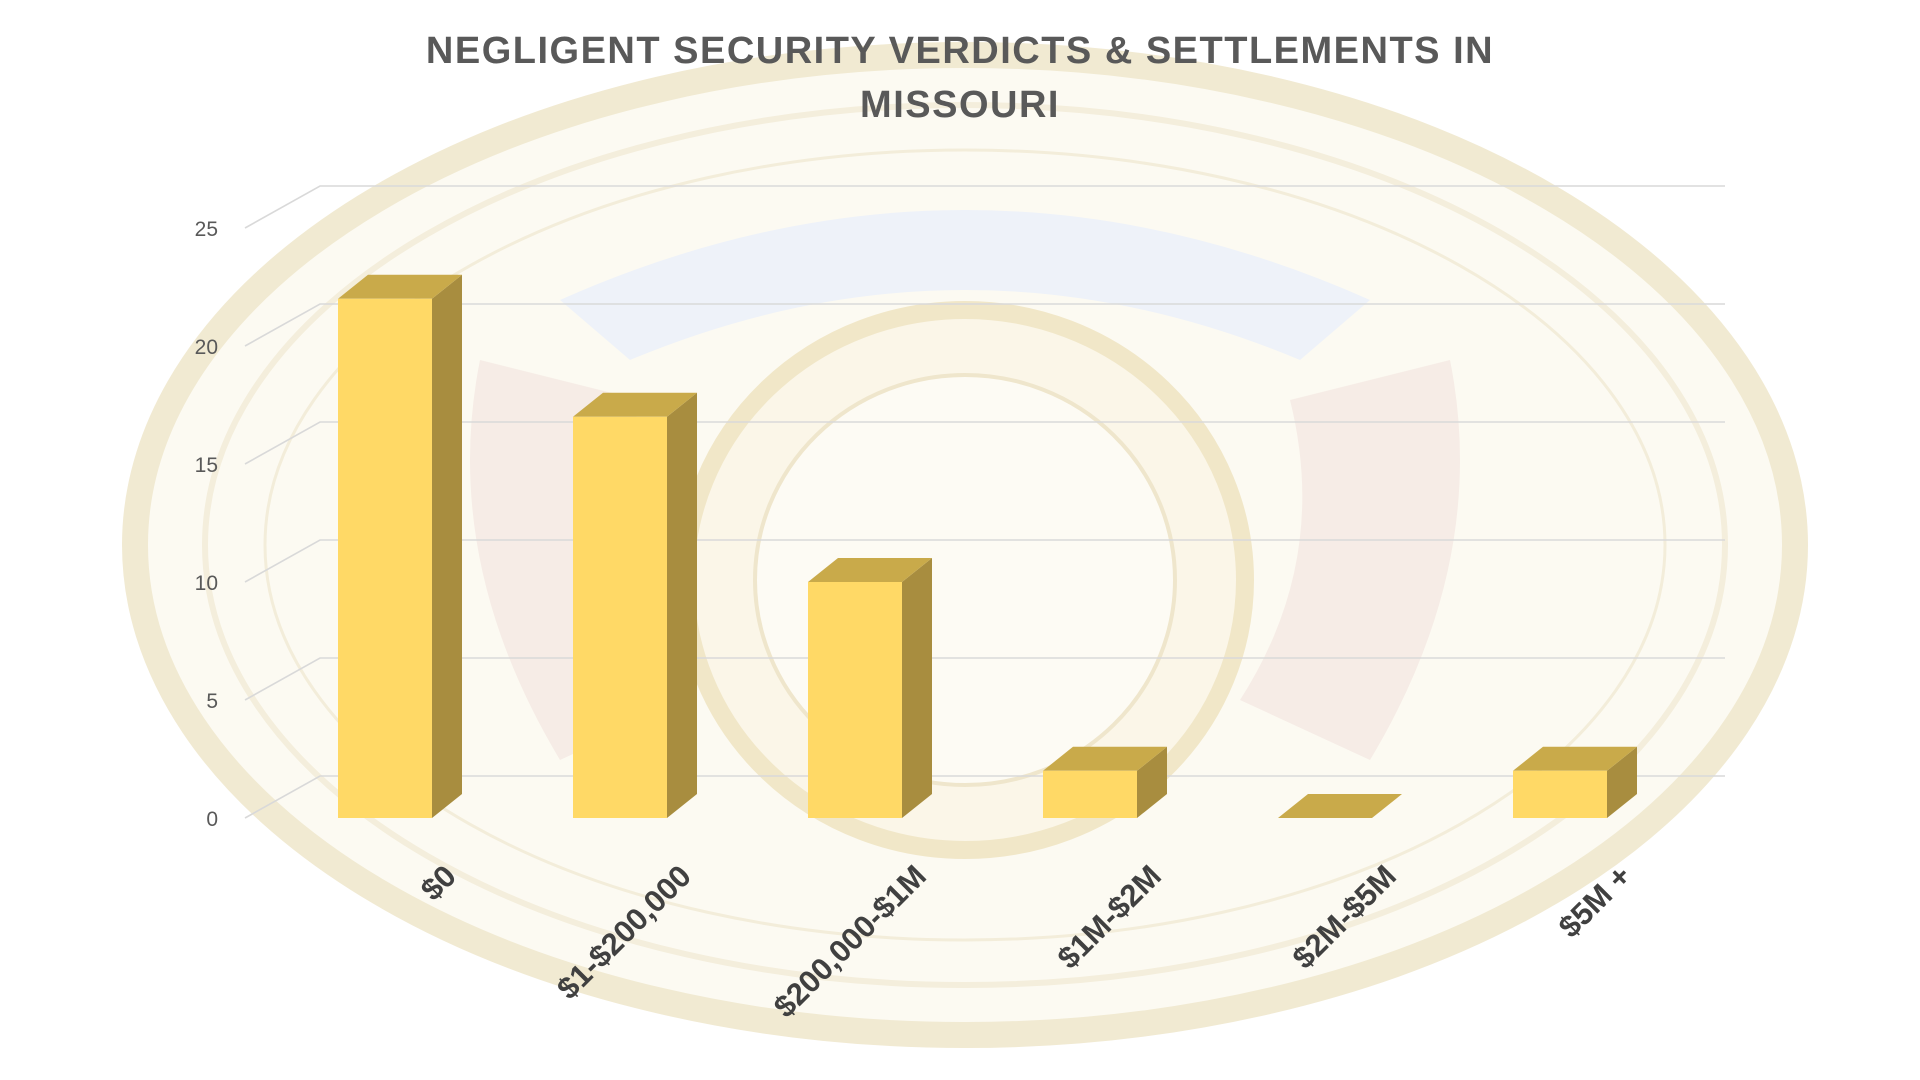 This screenshot has height=1080, width=1920. What do you see at coordinates (1344, 916) in the screenshot?
I see `x-tick-label: $2M-$5M` at bounding box center [1344, 916].